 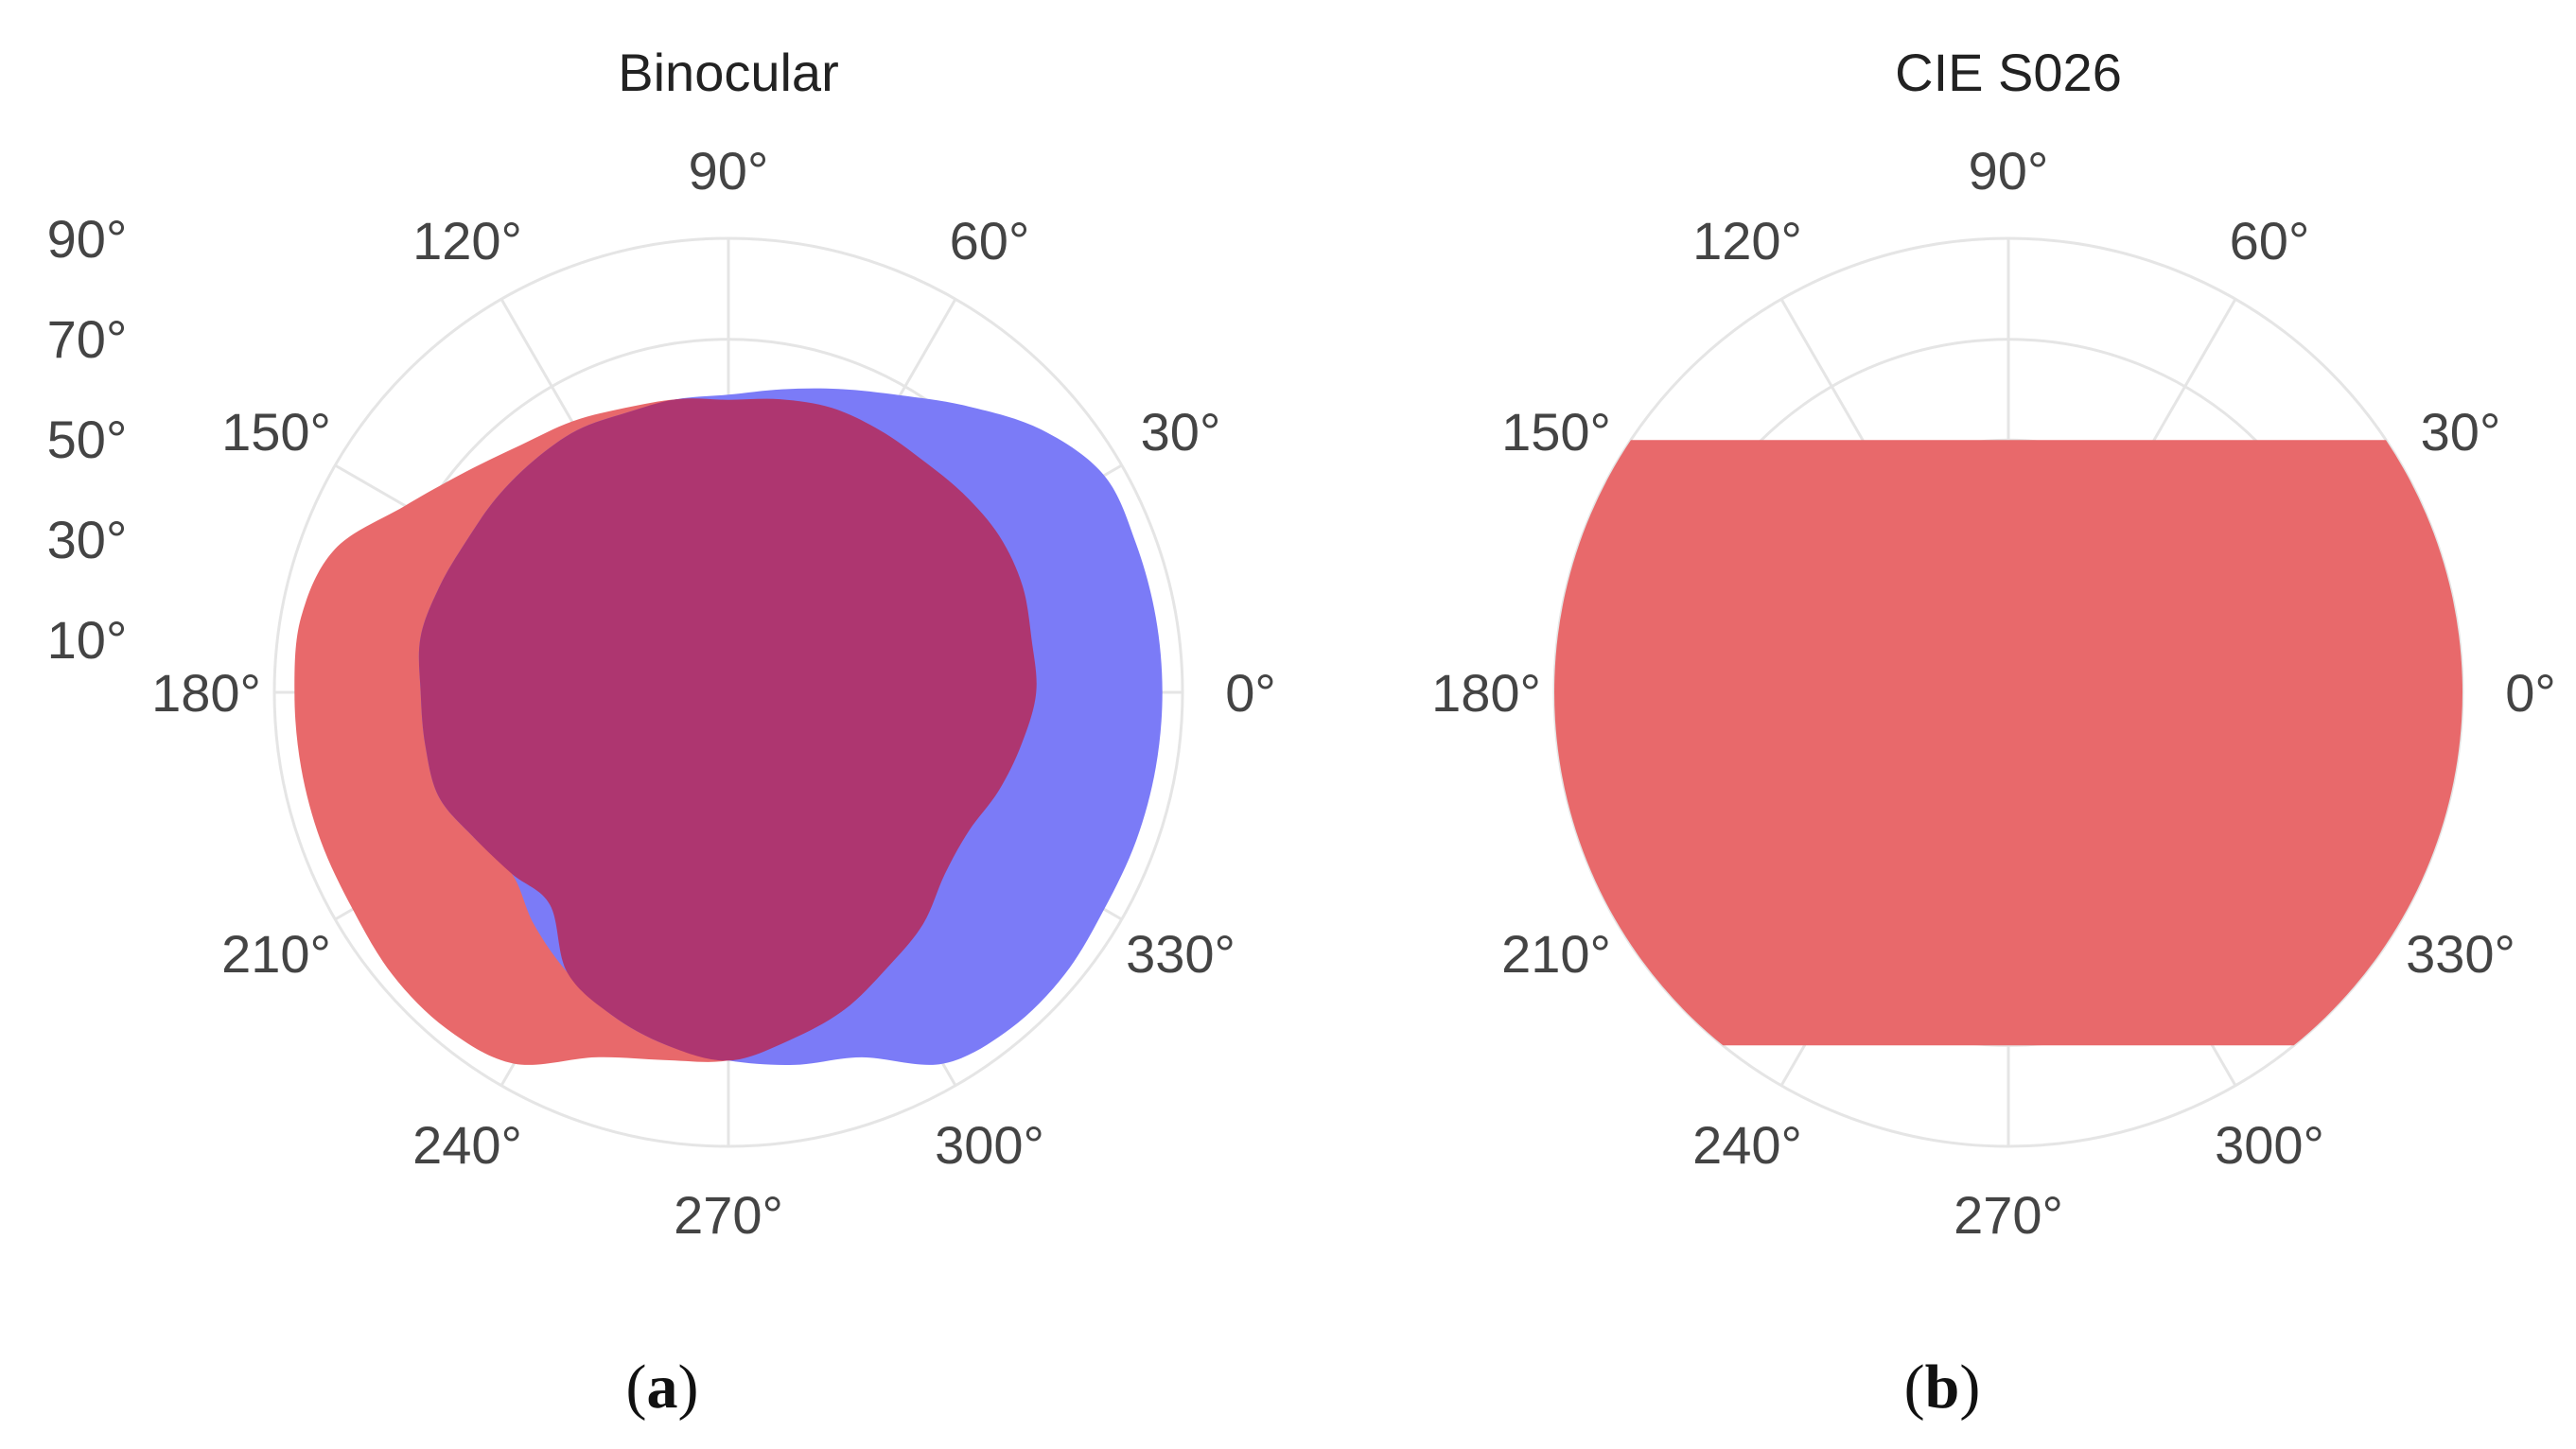 What do you see at coordinates (88, 239) in the screenshot?
I see `radial-tick-label-90: 90°` at bounding box center [88, 239].